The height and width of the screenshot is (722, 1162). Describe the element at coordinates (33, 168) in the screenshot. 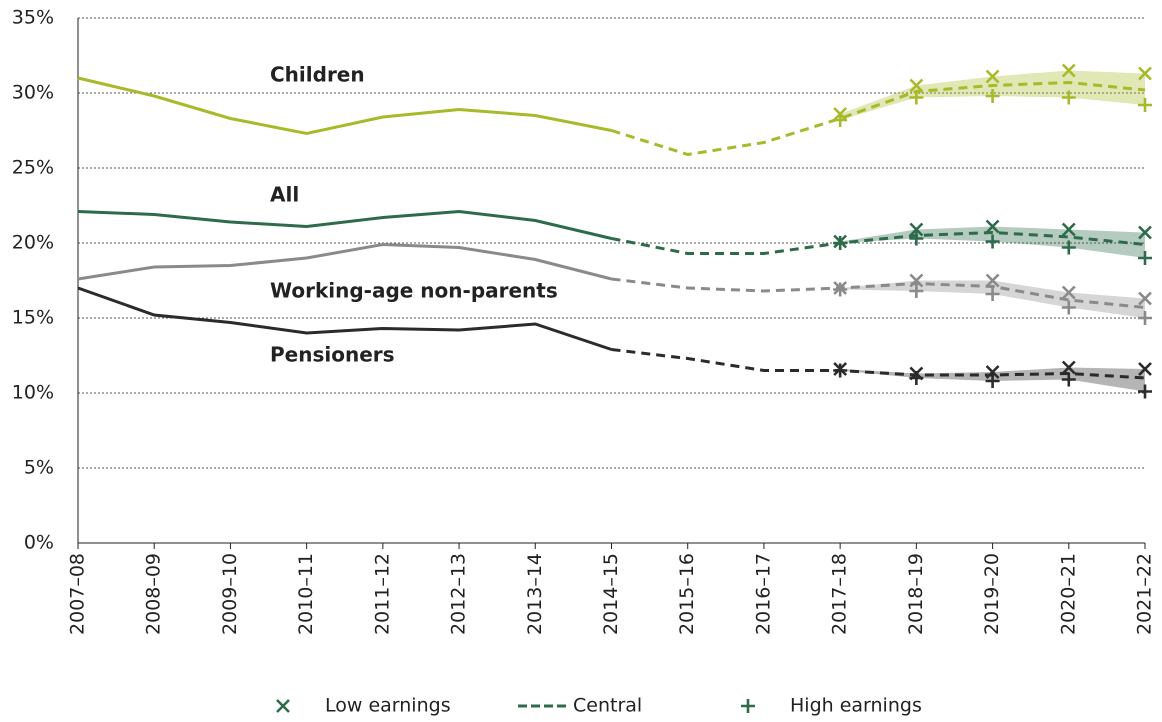

I see `y-tick-label: 25%` at that location.